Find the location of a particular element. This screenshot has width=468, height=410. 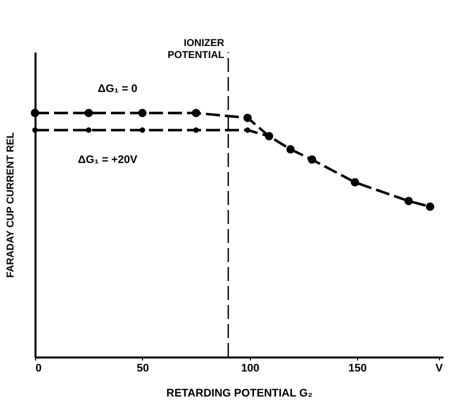

x-tick-label: 50 is located at coordinates (142, 368).